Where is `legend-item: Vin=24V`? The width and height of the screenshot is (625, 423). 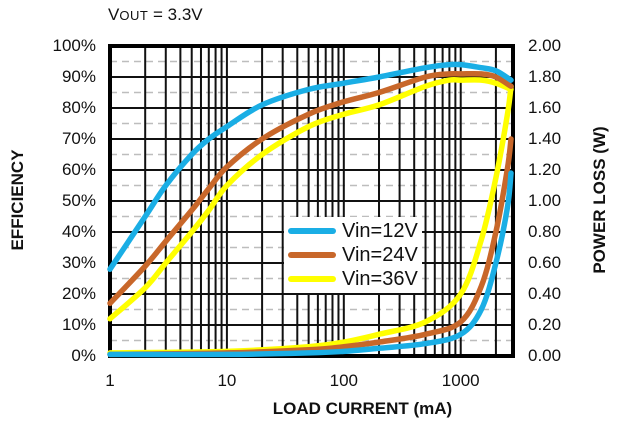
legend-item: Vin=24V is located at coordinates (353, 255).